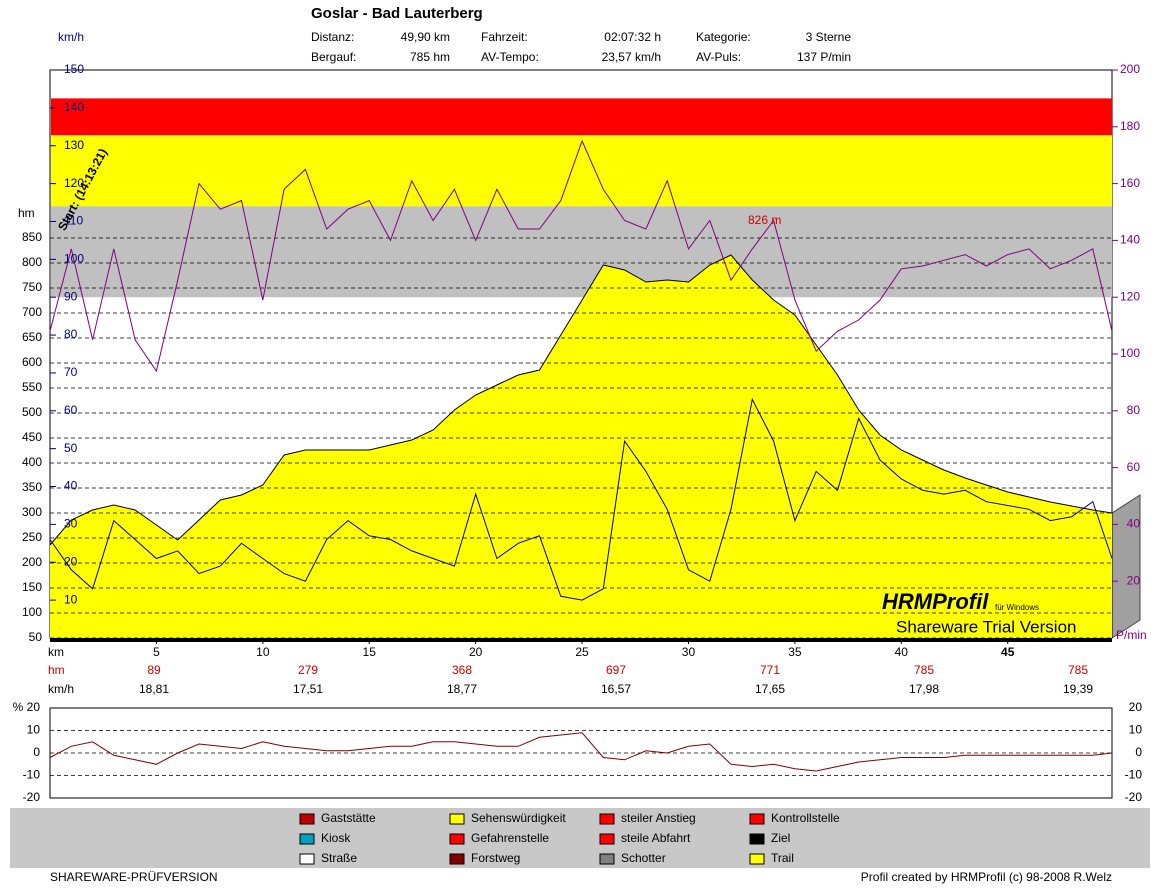 Image resolution: width=1162 pixels, height=889 pixels. I want to click on y3-axis-label: P/min, so click(1131, 635).